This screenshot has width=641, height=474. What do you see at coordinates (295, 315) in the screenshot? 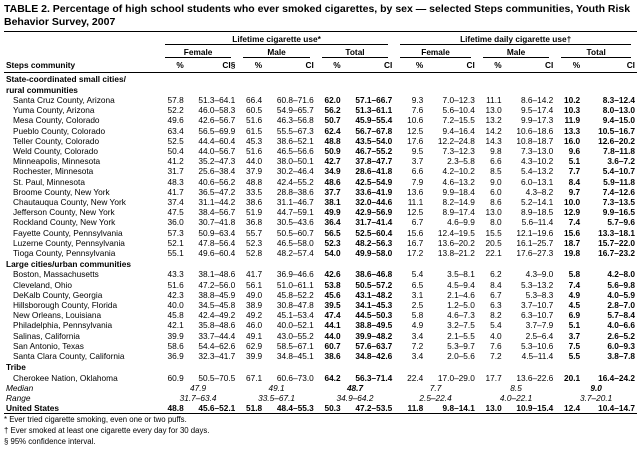
I see `cell: 45.1–53.4` at bounding box center [295, 315].